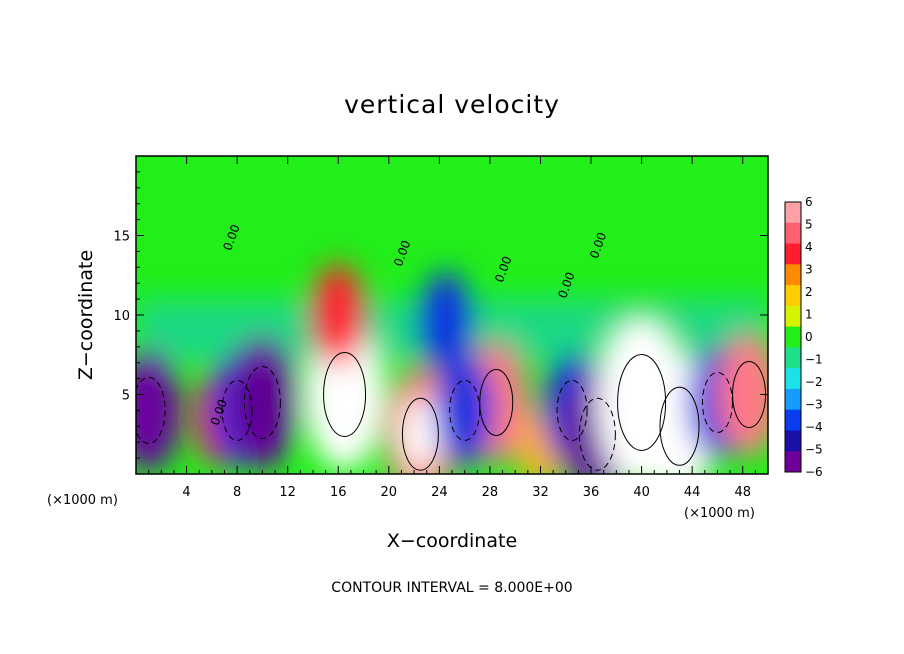 This screenshot has width=904, height=654. What do you see at coordinates (641, 492) in the screenshot?
I see `x-tick-label-9: 40` at bounding box center [641, 492].